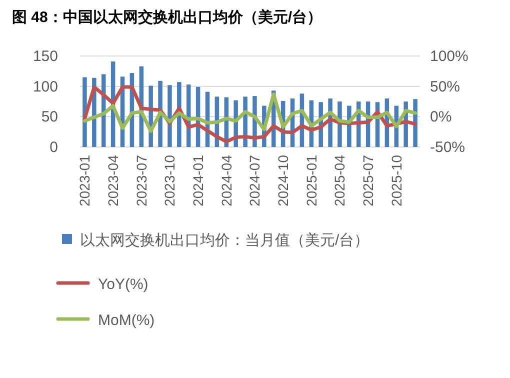 Image resolution: width=510 pixels, height=378 pixels. I want to click on legend-label: MoM(%), so click(126, 320).